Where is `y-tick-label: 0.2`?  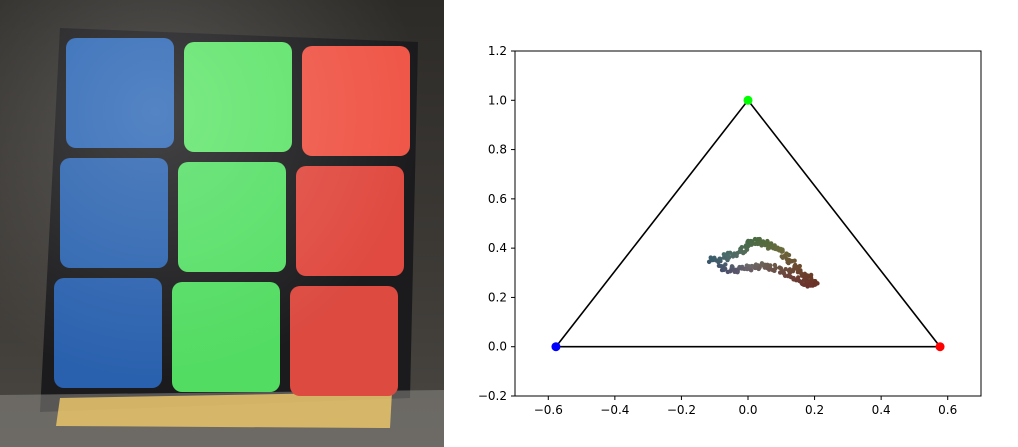
y-tick-label: 0.2 is located at coordinates (497, 297).